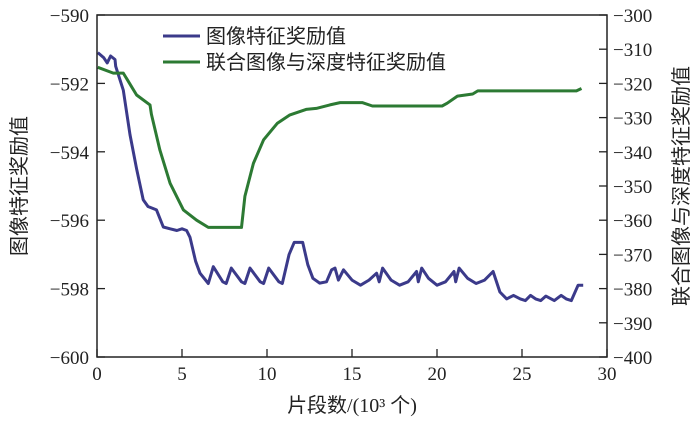 Image resolution: width=700 pixels, height=421 pixels. Describe the element at coordinates (352, 374) in the screenshot. I see `x-tick-label: 15` at that location.